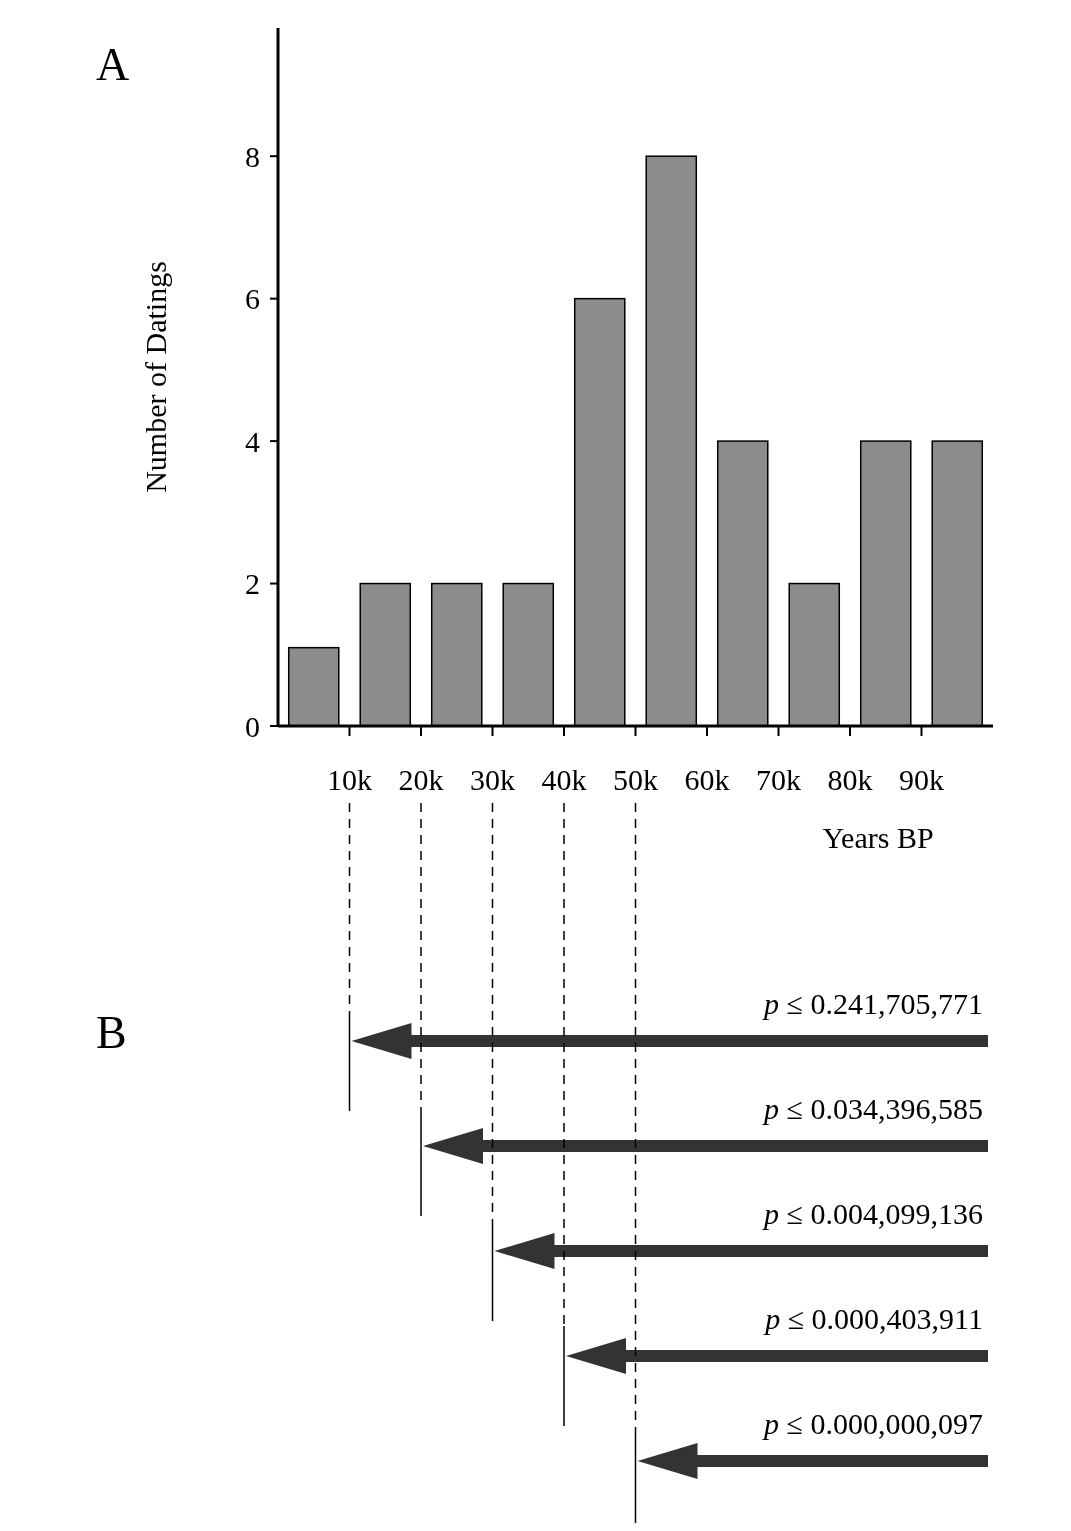  I want to click on text: p ≤ 0.241,705,771, so click(872, 1003).